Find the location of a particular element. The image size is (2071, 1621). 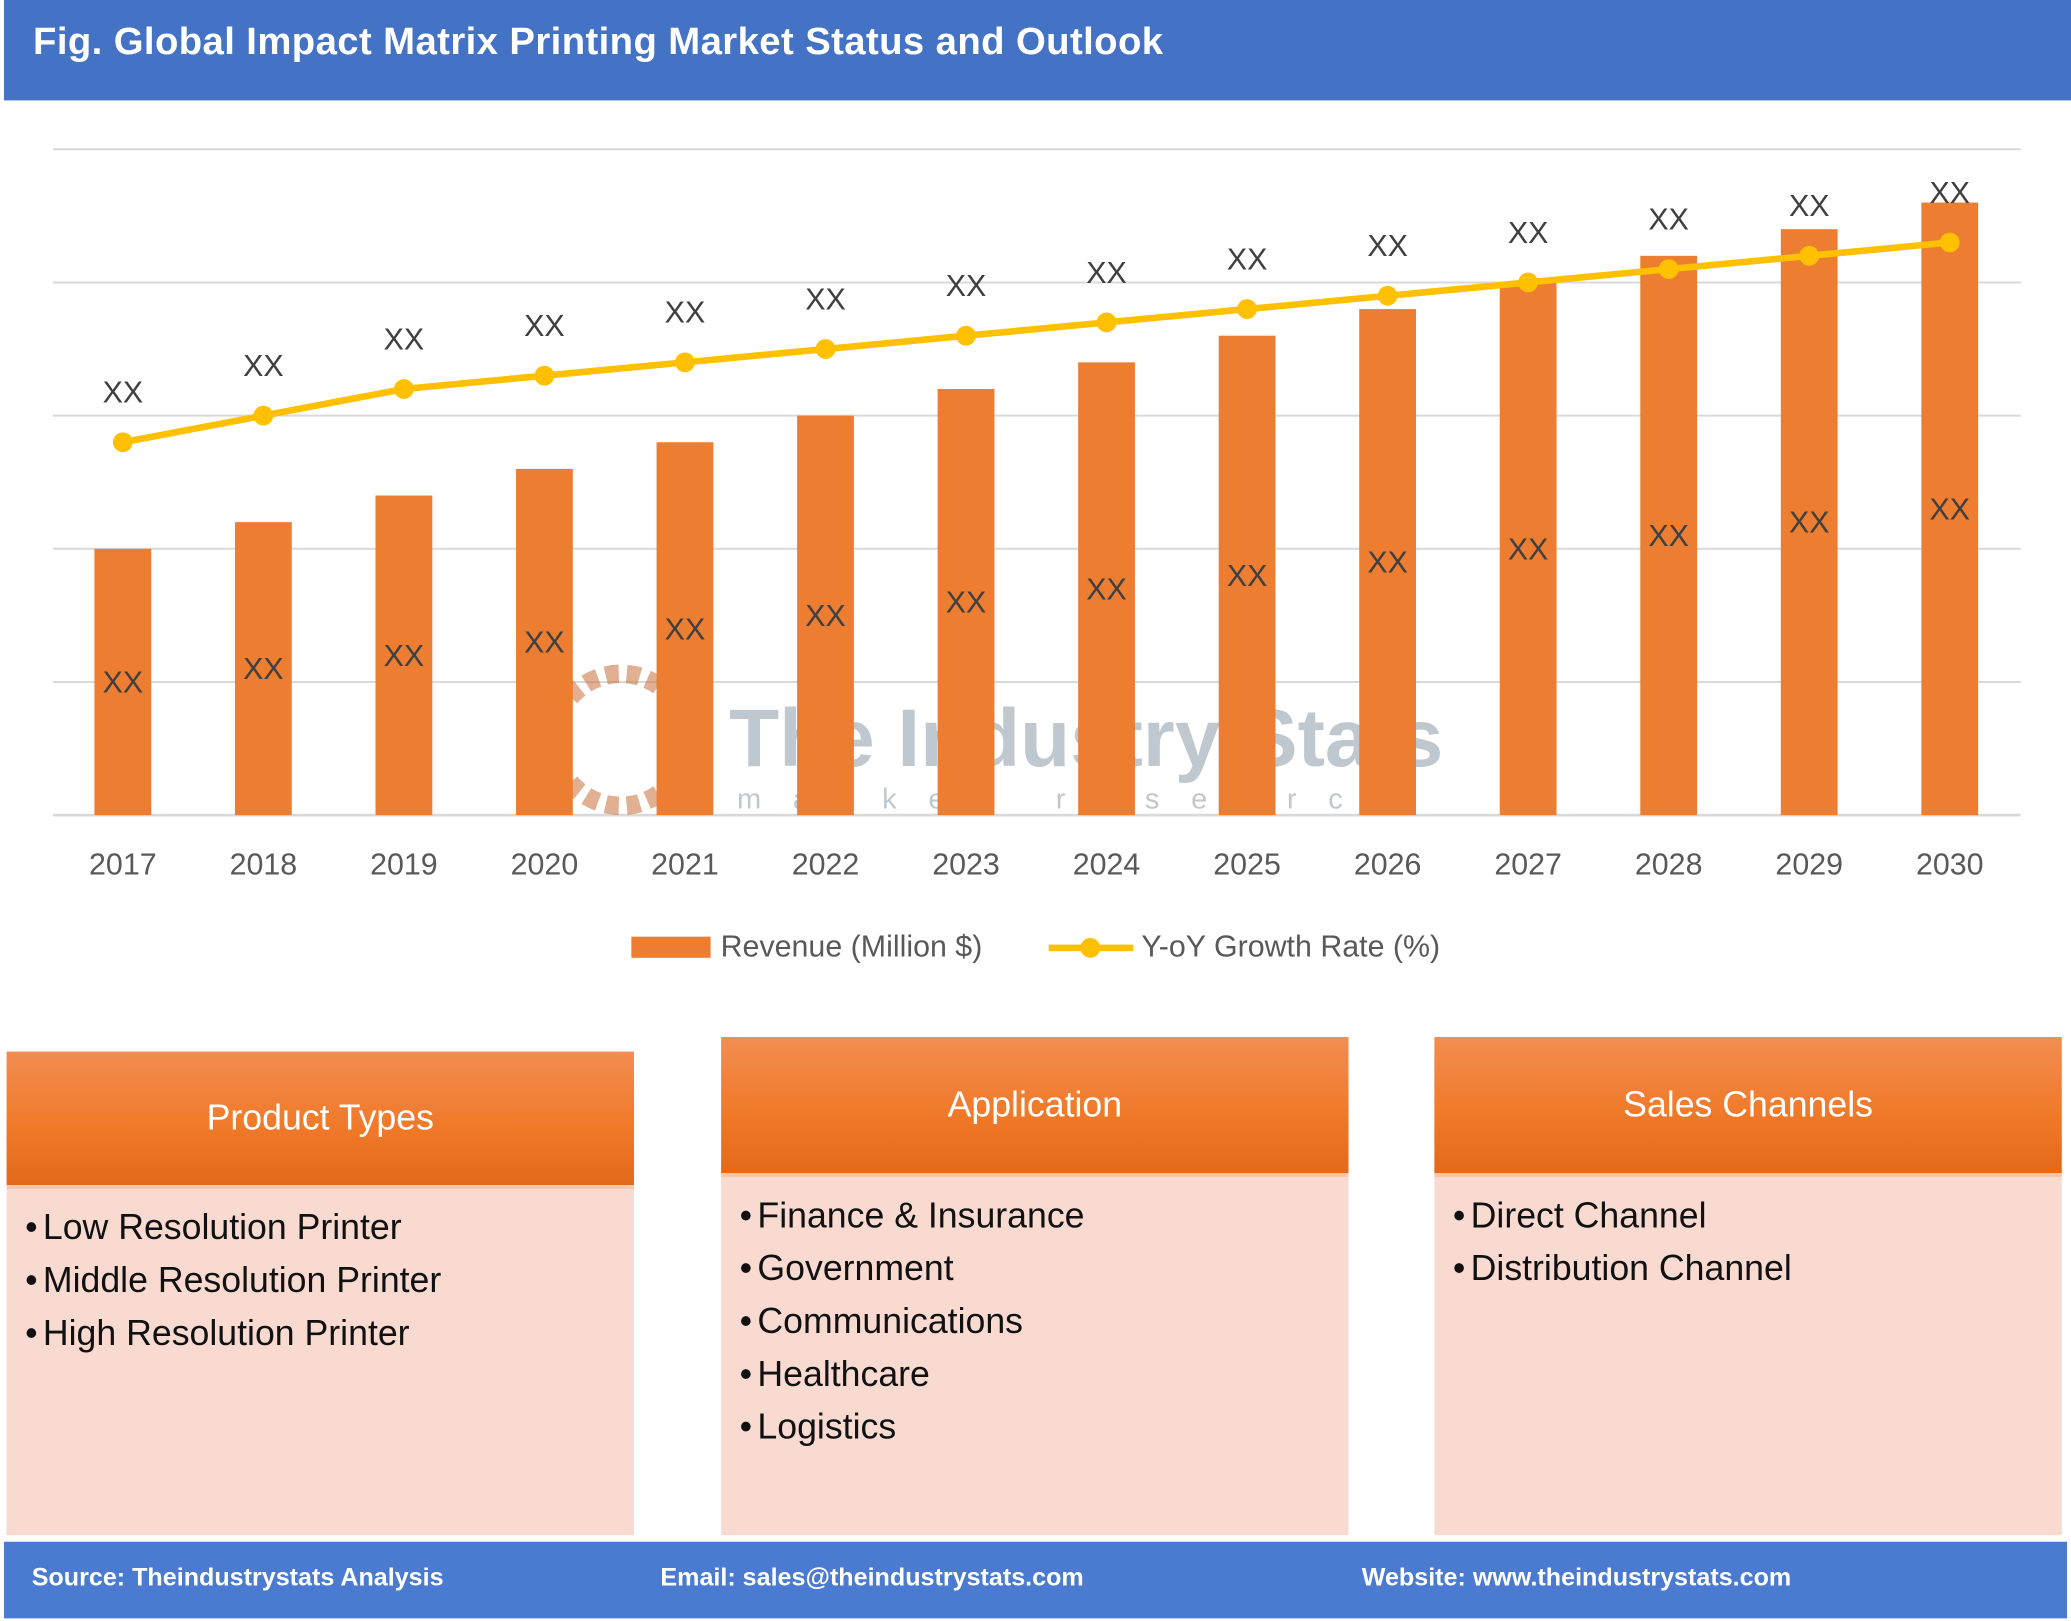

list-item: Direct Channel is located at coordinates (1622, 1215).